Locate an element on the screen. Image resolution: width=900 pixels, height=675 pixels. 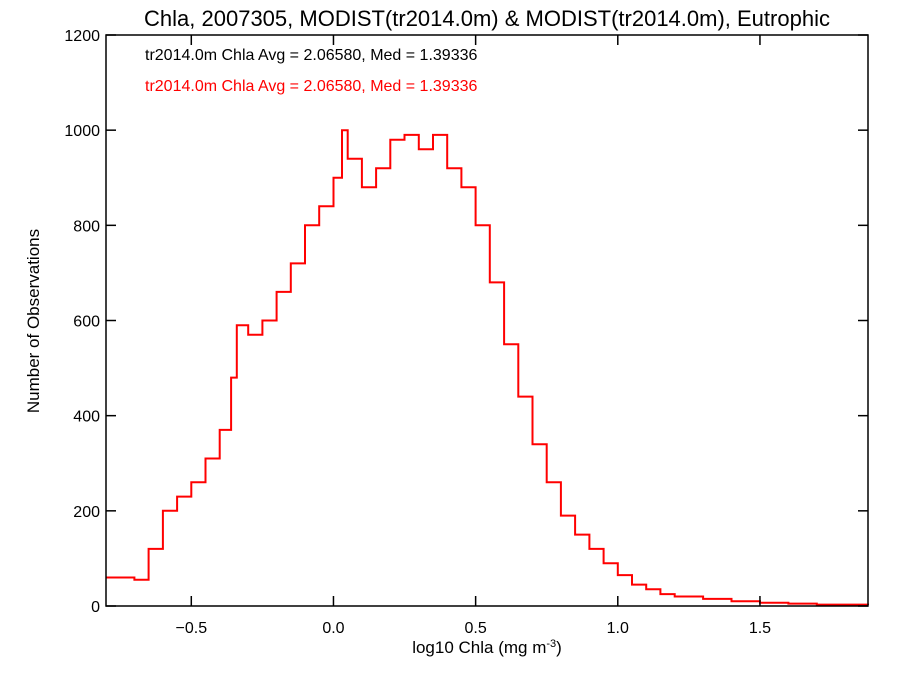
x-axis-label: log10 Chla (mg m-3) is located at coordinates (487, 647).